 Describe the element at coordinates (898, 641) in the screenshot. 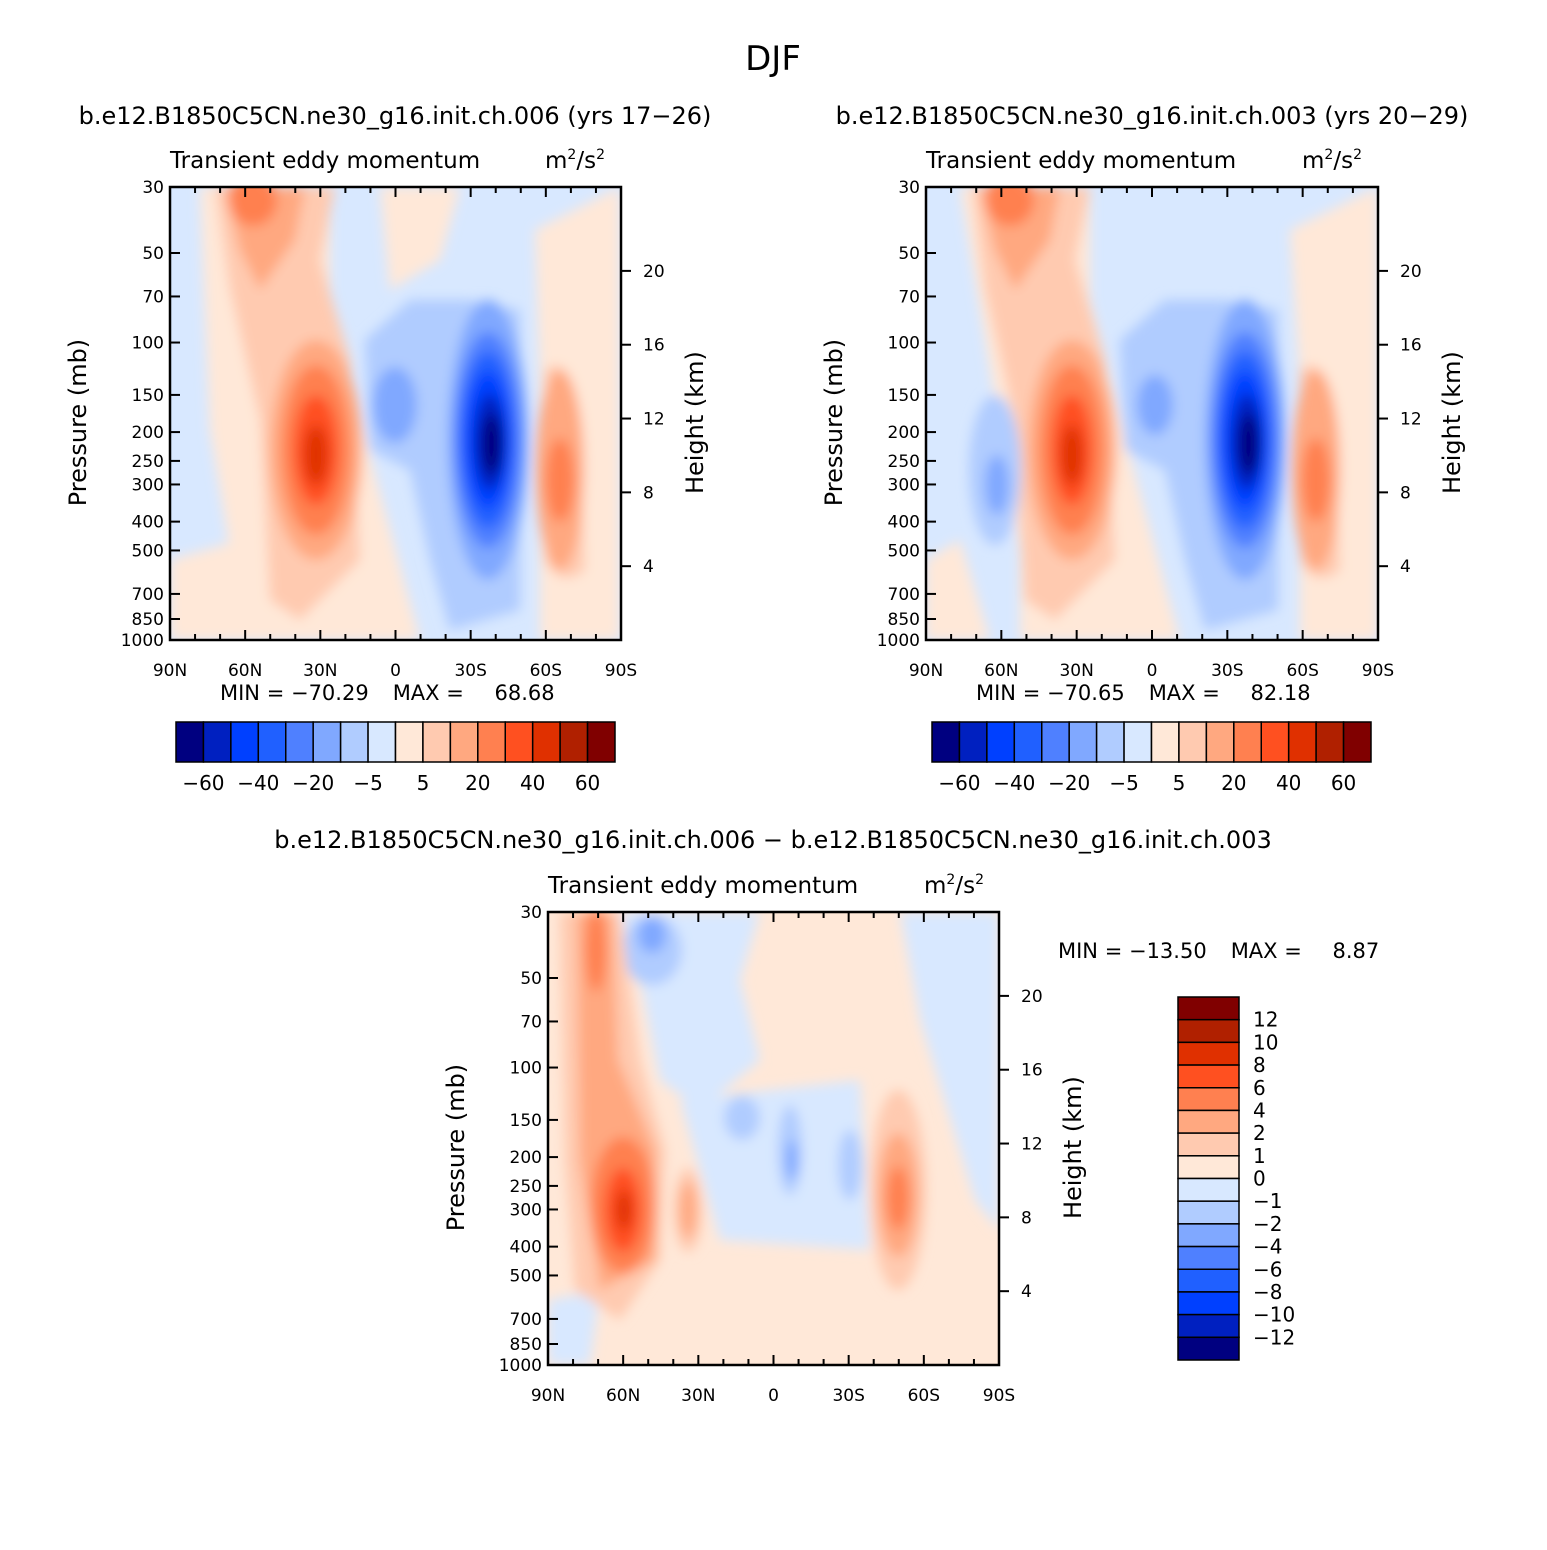

I see `pressure-tick-label: 1000` at that location.